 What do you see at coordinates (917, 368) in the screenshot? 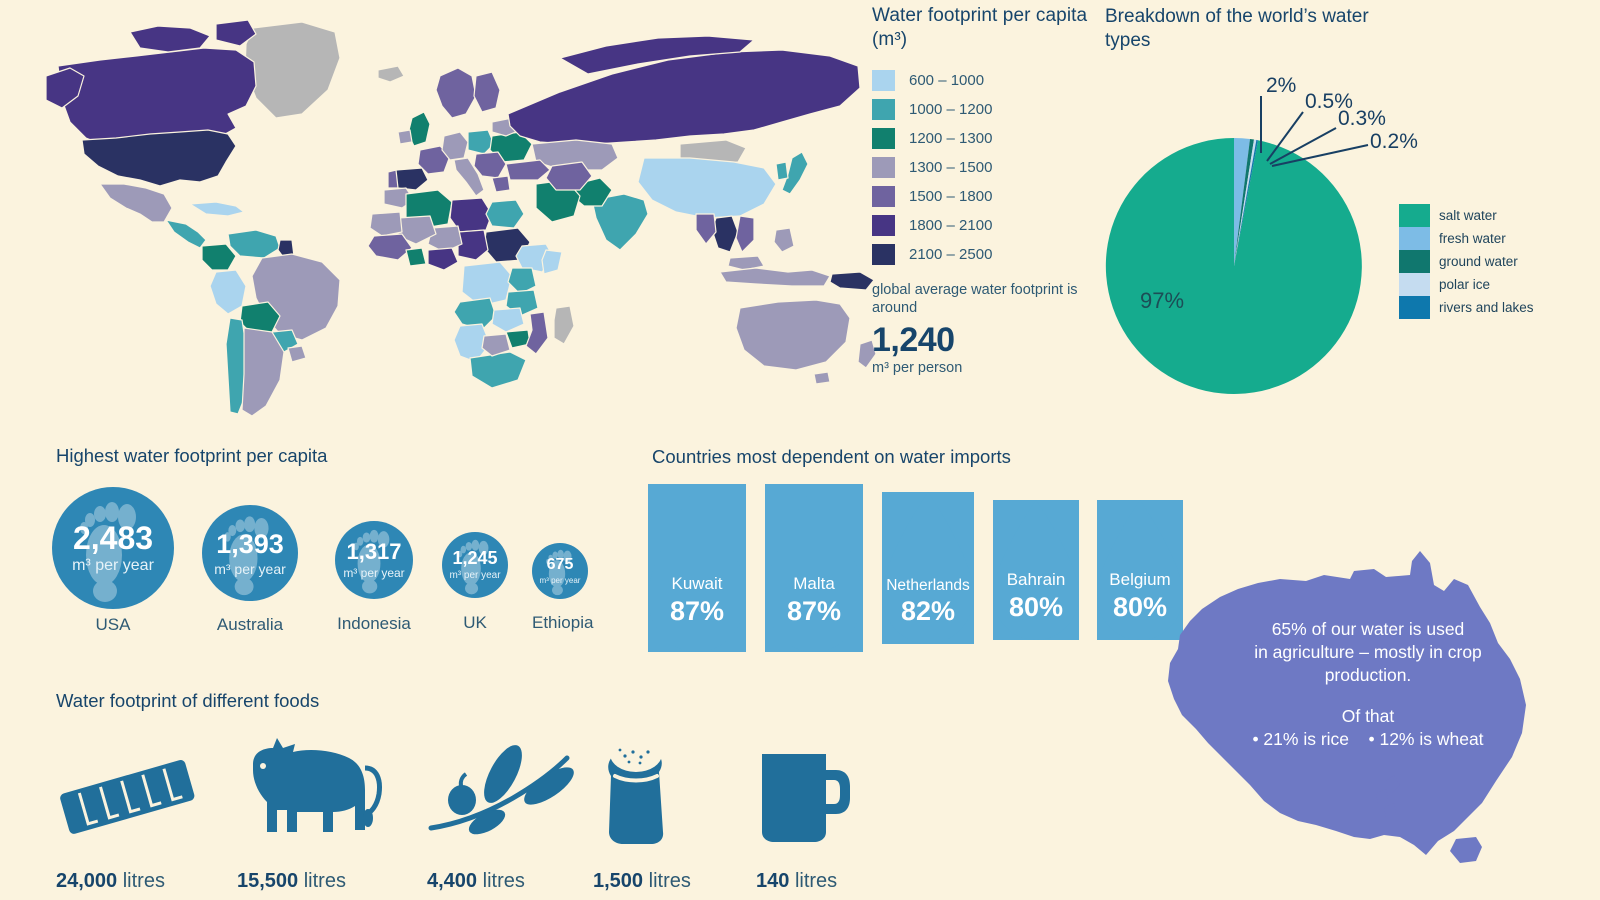
I see `global-average-unit: m³ per person` at bounding box center [917, 368].